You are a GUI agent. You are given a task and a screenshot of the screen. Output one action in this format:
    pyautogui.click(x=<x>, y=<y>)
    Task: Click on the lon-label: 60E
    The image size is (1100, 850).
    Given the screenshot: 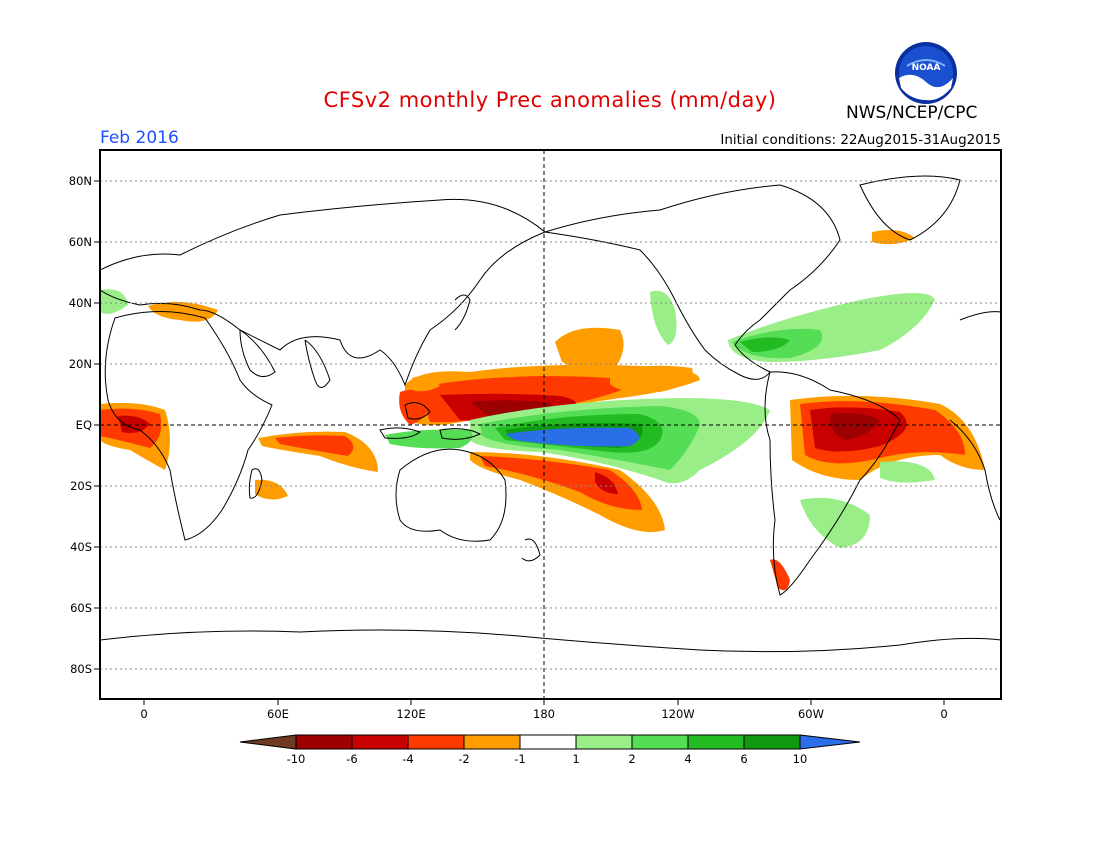 What is the action you would take?
    pyautogui.click(x=278, y=714)
    